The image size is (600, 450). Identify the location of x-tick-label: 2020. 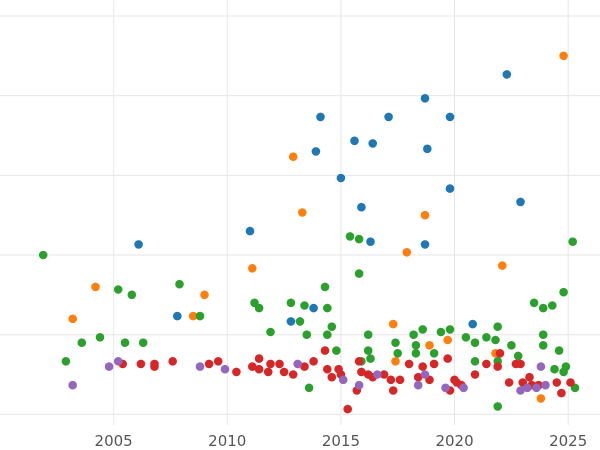
(454, 441).